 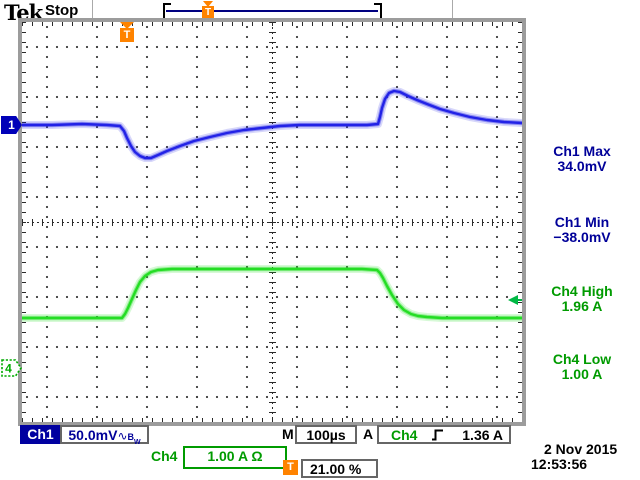 I want to click on trigger-level-value: 1.36 A, so click(x=482, y=435).